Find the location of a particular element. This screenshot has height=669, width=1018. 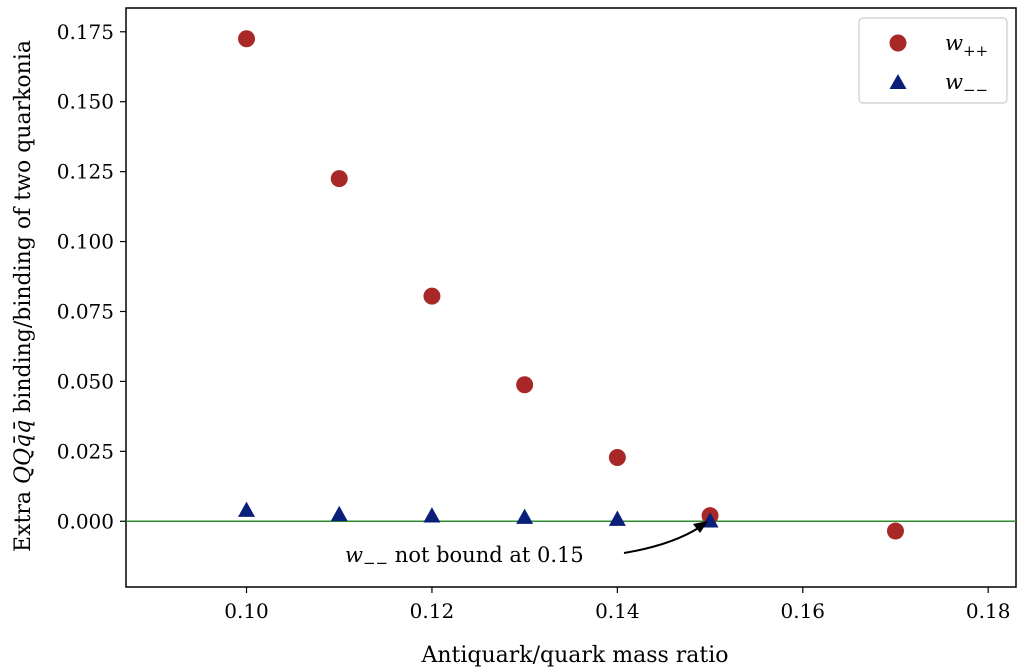

annotation: w−− not bound at 0.15 is located at coordinates (526, 546).